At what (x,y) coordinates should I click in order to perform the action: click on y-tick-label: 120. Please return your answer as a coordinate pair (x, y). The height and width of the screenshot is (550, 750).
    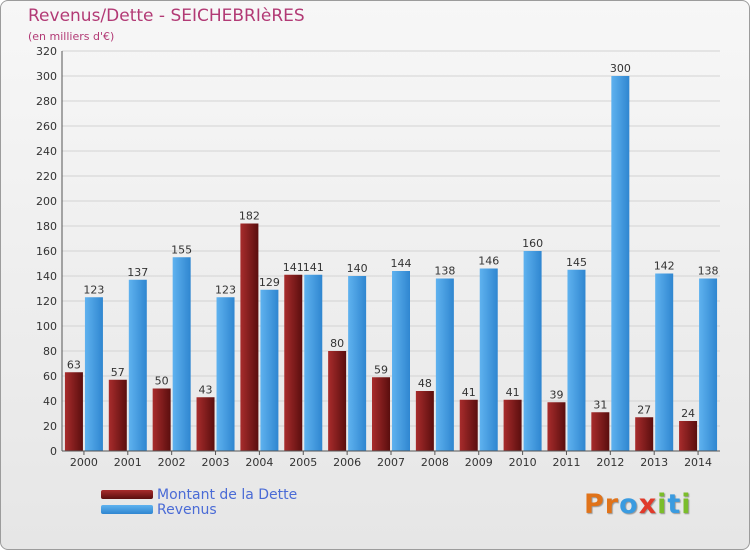
    Looking at the image, I should click on (46, 301).